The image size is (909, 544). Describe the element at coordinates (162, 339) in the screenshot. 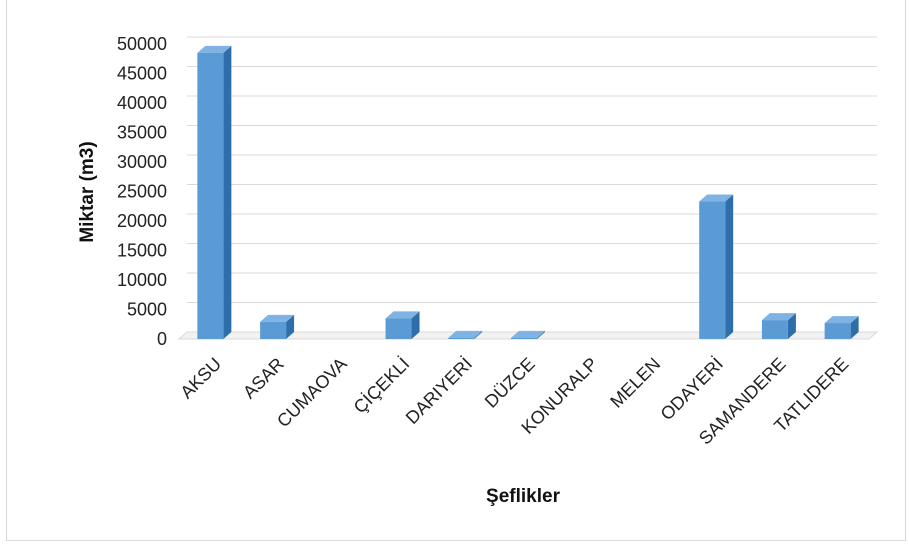

I see `y-tick-label: 0` at that location.